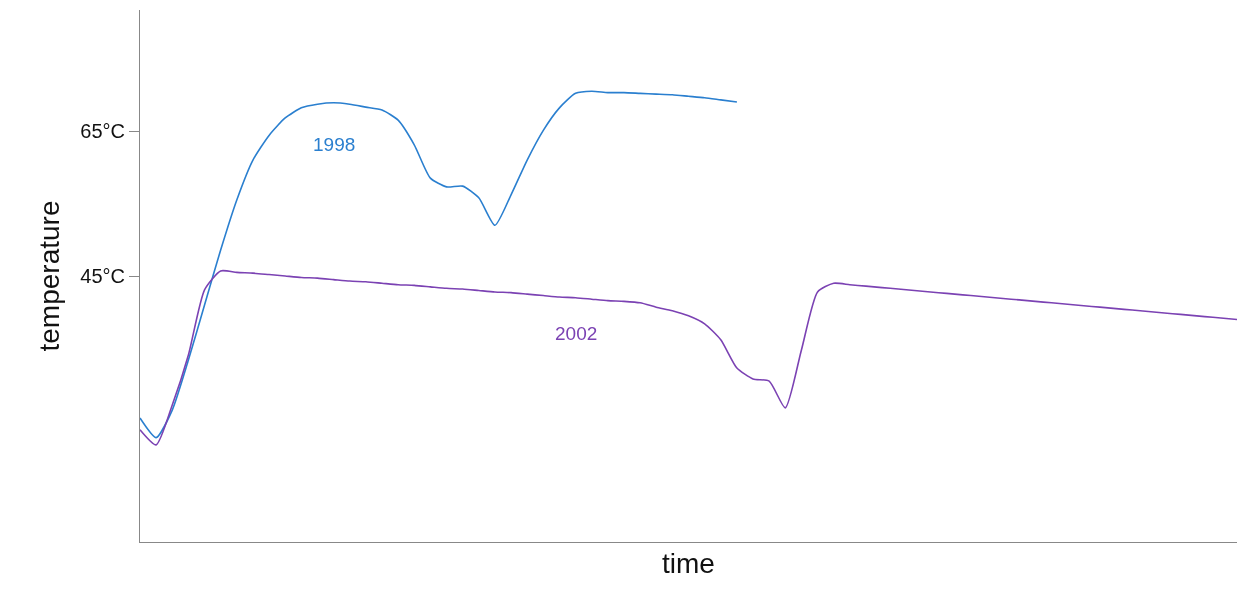  What do you see at coordinates (688, 563) in the screenshot?
I see `x-axis-title: time` at bounding box center [688, 563].